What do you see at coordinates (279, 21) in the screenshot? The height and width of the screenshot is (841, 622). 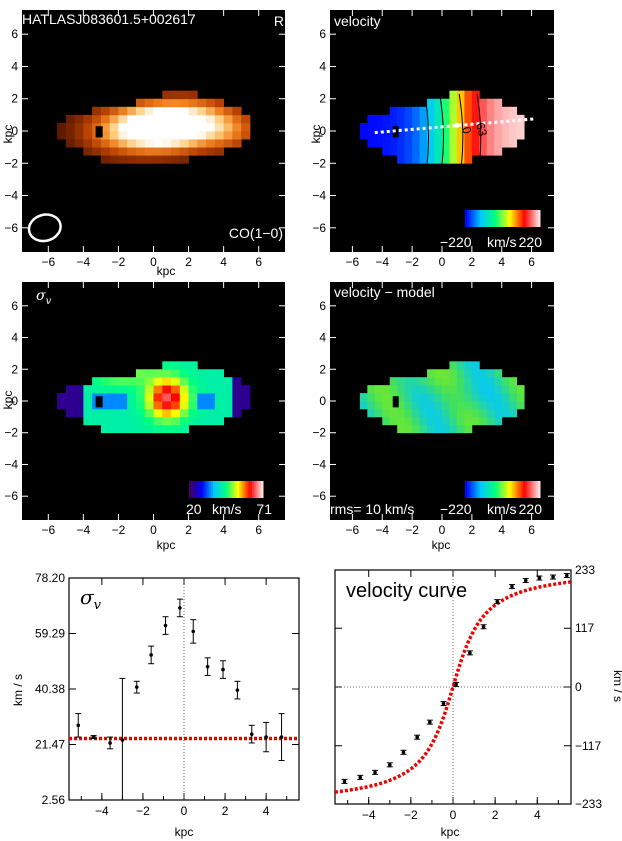 I see `map1-corner-label: R` at bounding box center [279, 21].